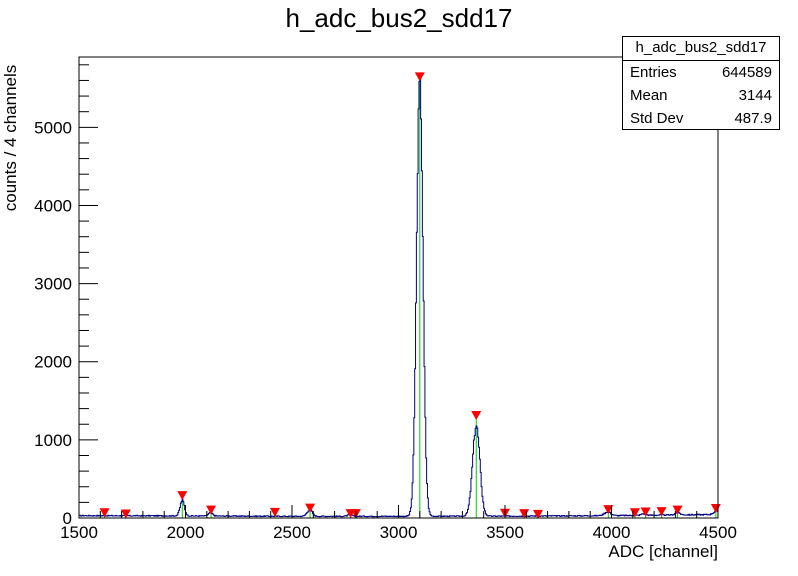  What do you see at coordinates (653, 72) in the screenshot?
I see `stats-entries-label: Entries` at bounding box center [653, 72].